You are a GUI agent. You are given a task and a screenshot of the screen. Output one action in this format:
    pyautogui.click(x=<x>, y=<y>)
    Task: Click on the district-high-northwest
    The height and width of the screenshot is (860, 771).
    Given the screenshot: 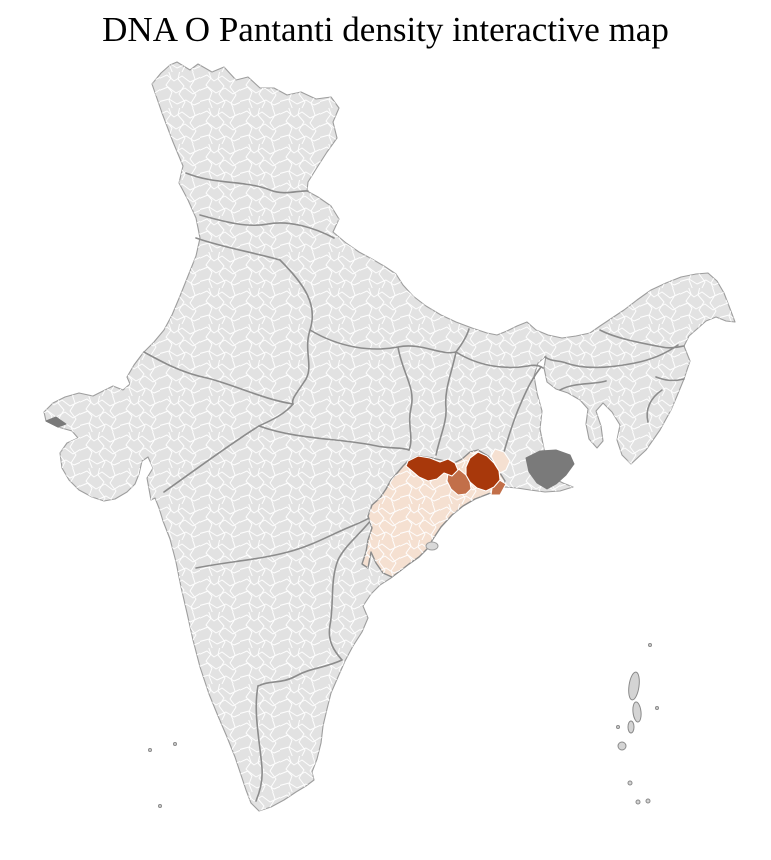 What is the action you would take?
    pyautogui.click(x=432, y=468)
    